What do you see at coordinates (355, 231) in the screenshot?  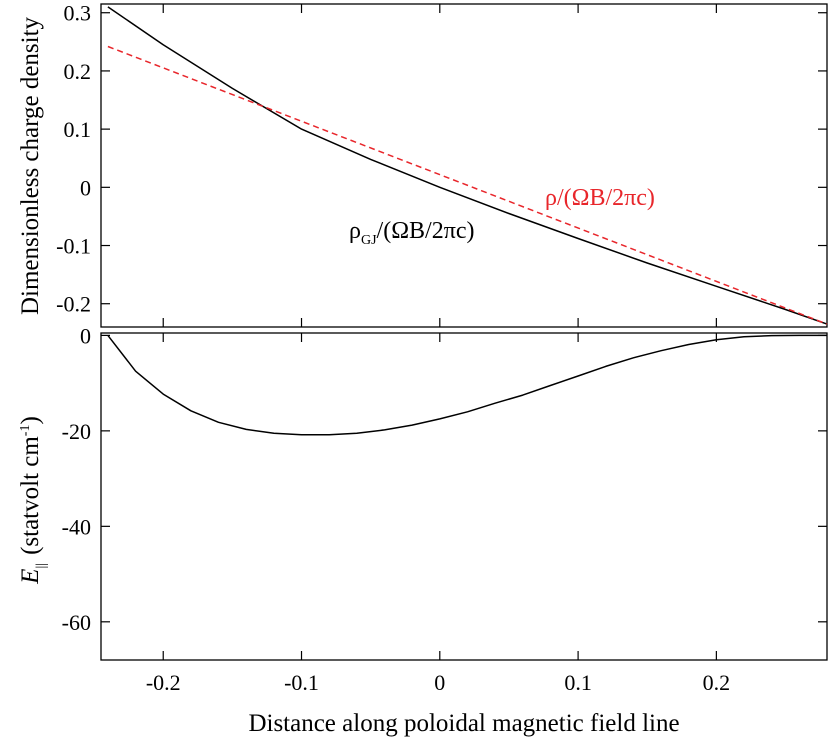 I see `rho-gj-label-main: ρ` at bounding box center [355, 231].